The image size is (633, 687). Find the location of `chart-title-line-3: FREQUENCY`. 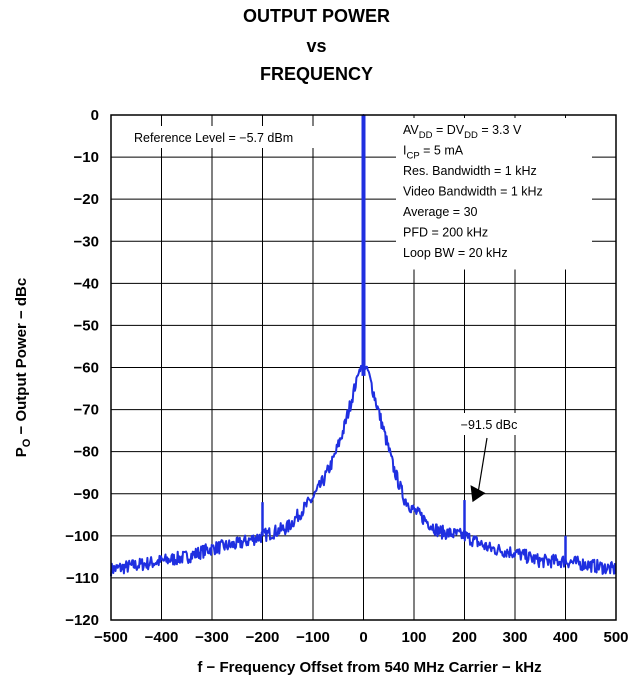

chart-title-line-3: FREQUENCY is located at coordinates (316, 74).